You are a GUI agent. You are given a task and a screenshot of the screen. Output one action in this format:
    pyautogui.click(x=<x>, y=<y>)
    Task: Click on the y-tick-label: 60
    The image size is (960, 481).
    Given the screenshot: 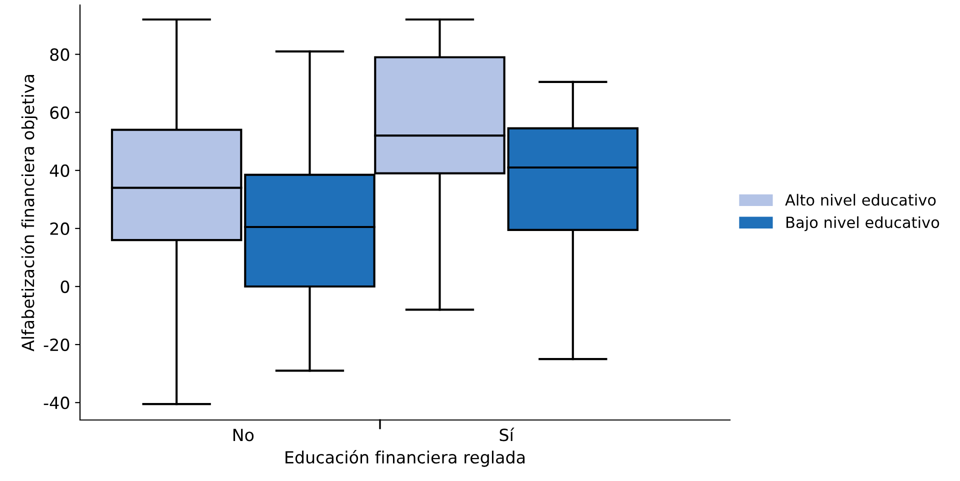 What is the action you would take?
    pyautogui.click(x=60, y=112)
    